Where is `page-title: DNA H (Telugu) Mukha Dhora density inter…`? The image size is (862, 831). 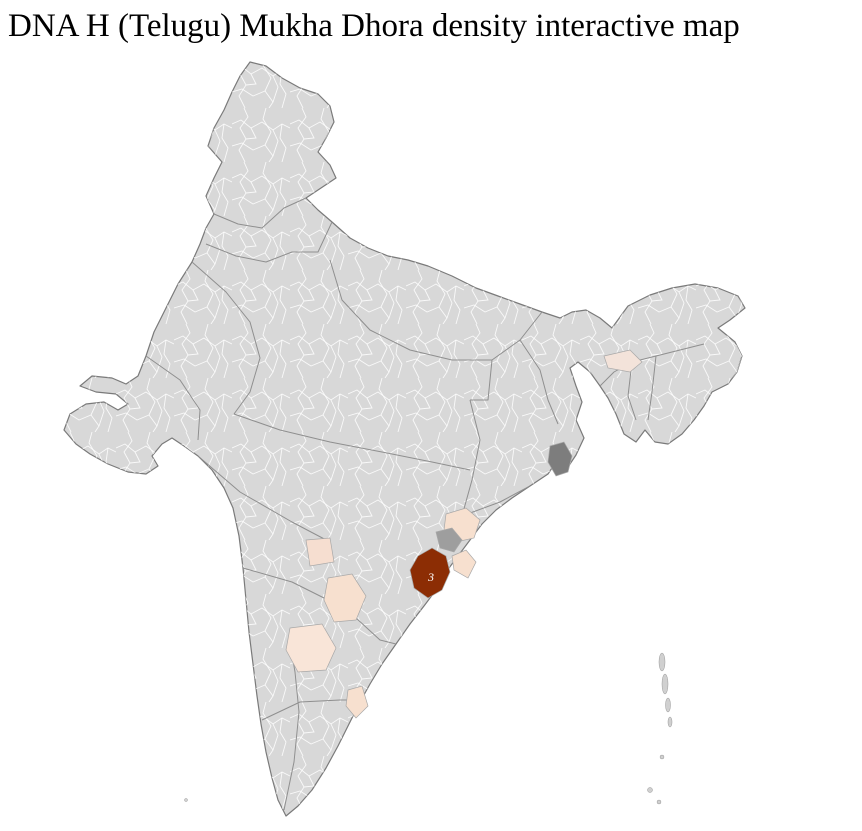 page-title: DNA H (Telugu) Mukha Dhora density inter… is located at coordinates (374, 26).